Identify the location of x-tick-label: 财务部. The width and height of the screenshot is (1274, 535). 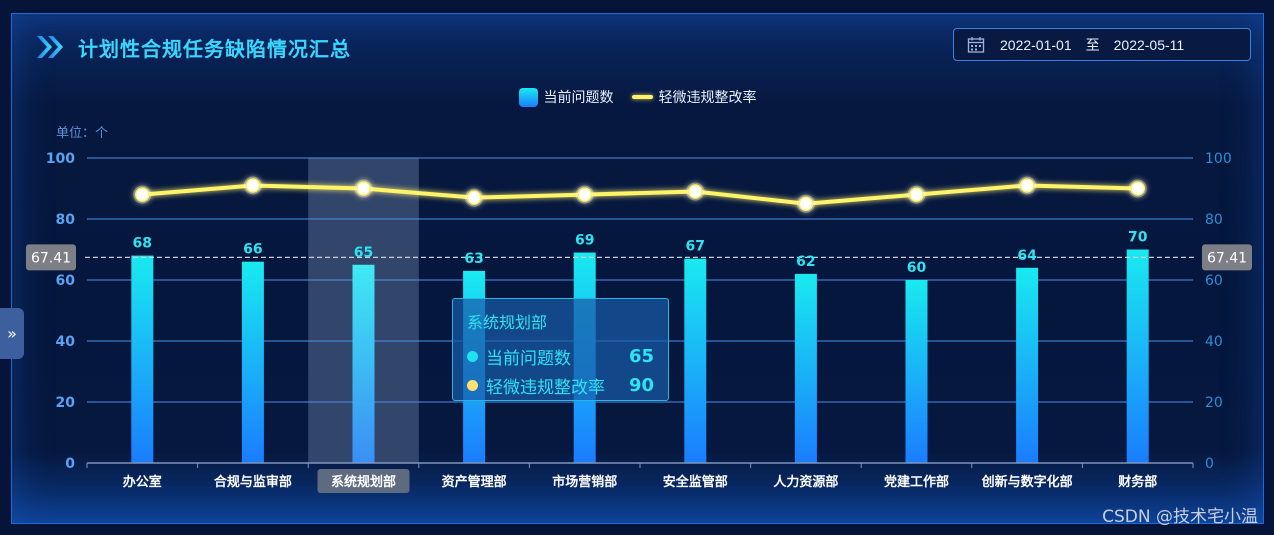
(1137, 482).